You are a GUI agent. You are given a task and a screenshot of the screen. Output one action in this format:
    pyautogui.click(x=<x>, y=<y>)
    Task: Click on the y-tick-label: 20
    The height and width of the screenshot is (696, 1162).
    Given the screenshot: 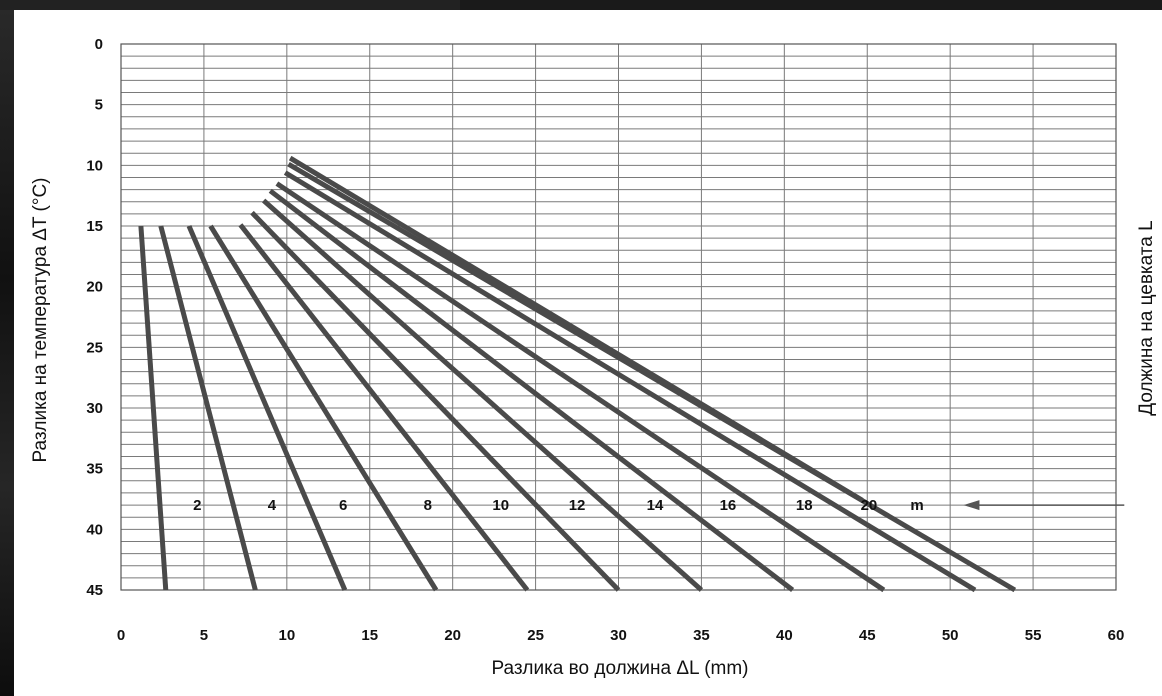 What is the action you would take?
    pyautogui.click(x=94, y=287)
    